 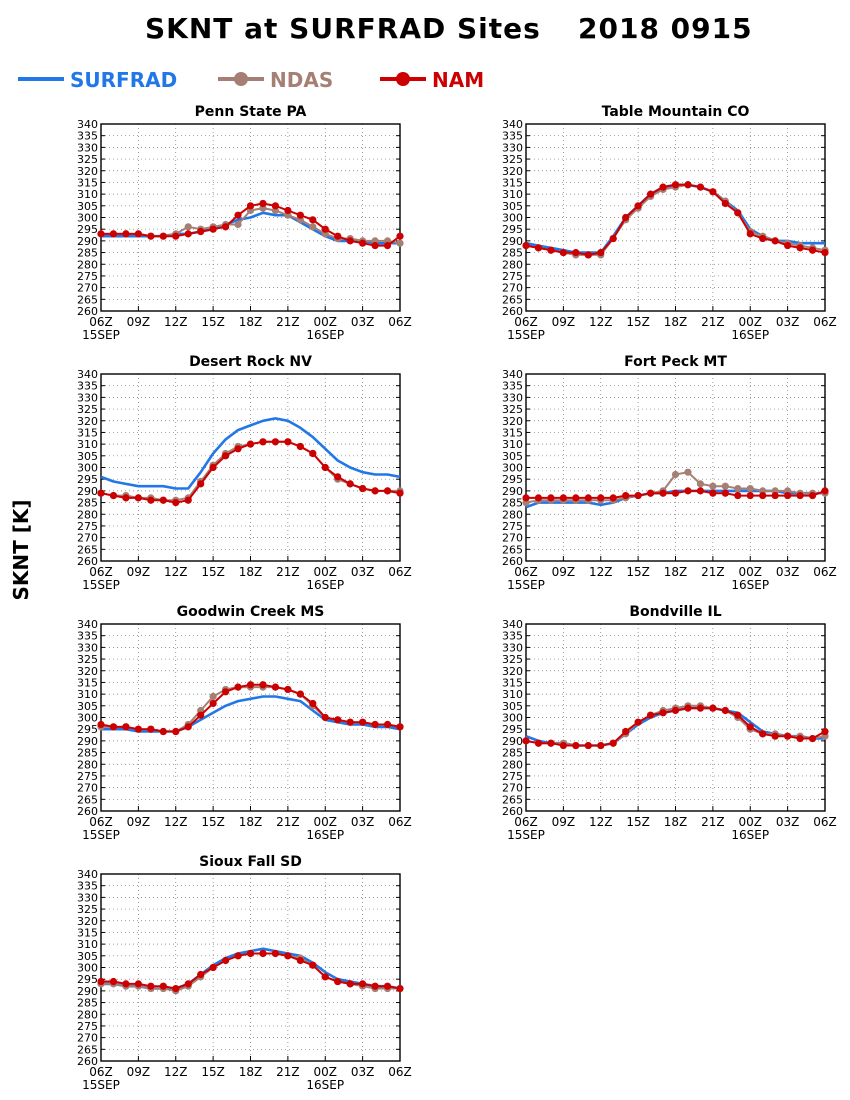 What do you see at coordinates (87, 799) in the screenshot?
I see `y-tick-label: 265` at bounding box center [87, 799].